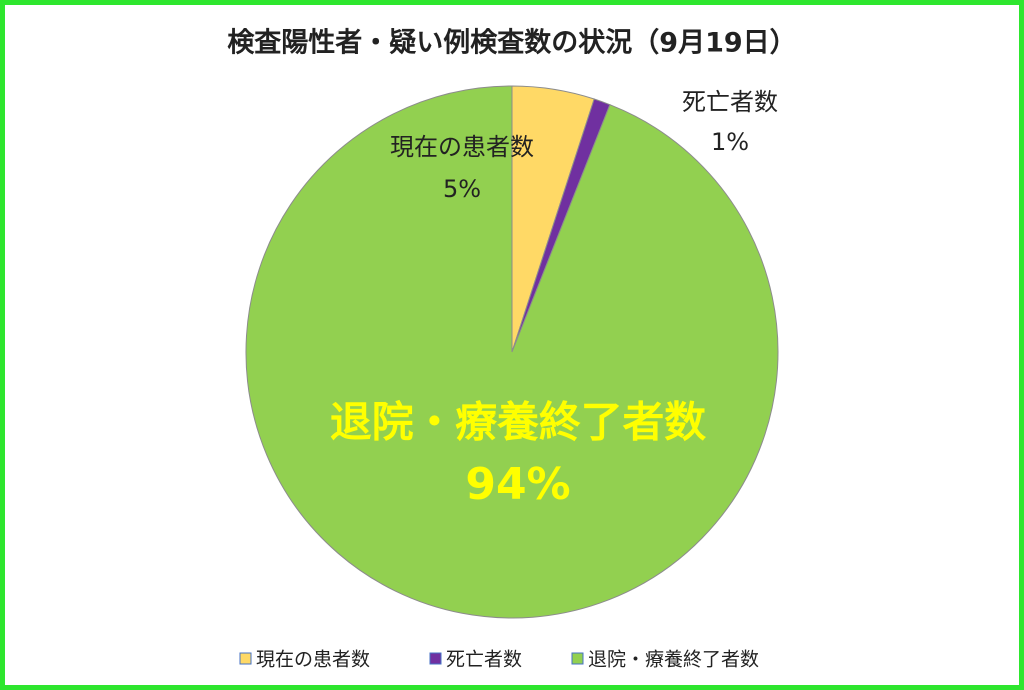 Image resolution: width=1024 pixels, height=690 pixels. I want to click on slice-label: 死亡者数, so click(730, 102).